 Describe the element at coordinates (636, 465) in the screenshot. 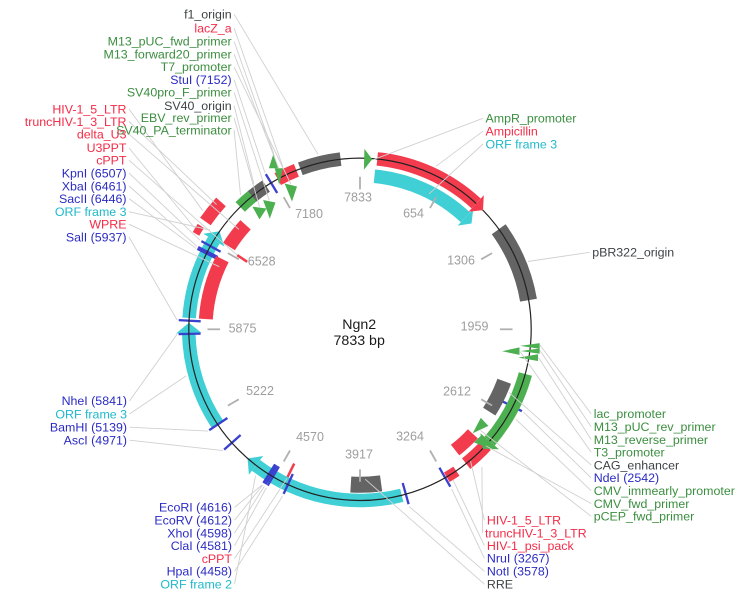

I see `svg-text: CAG_enhancer` at that location.